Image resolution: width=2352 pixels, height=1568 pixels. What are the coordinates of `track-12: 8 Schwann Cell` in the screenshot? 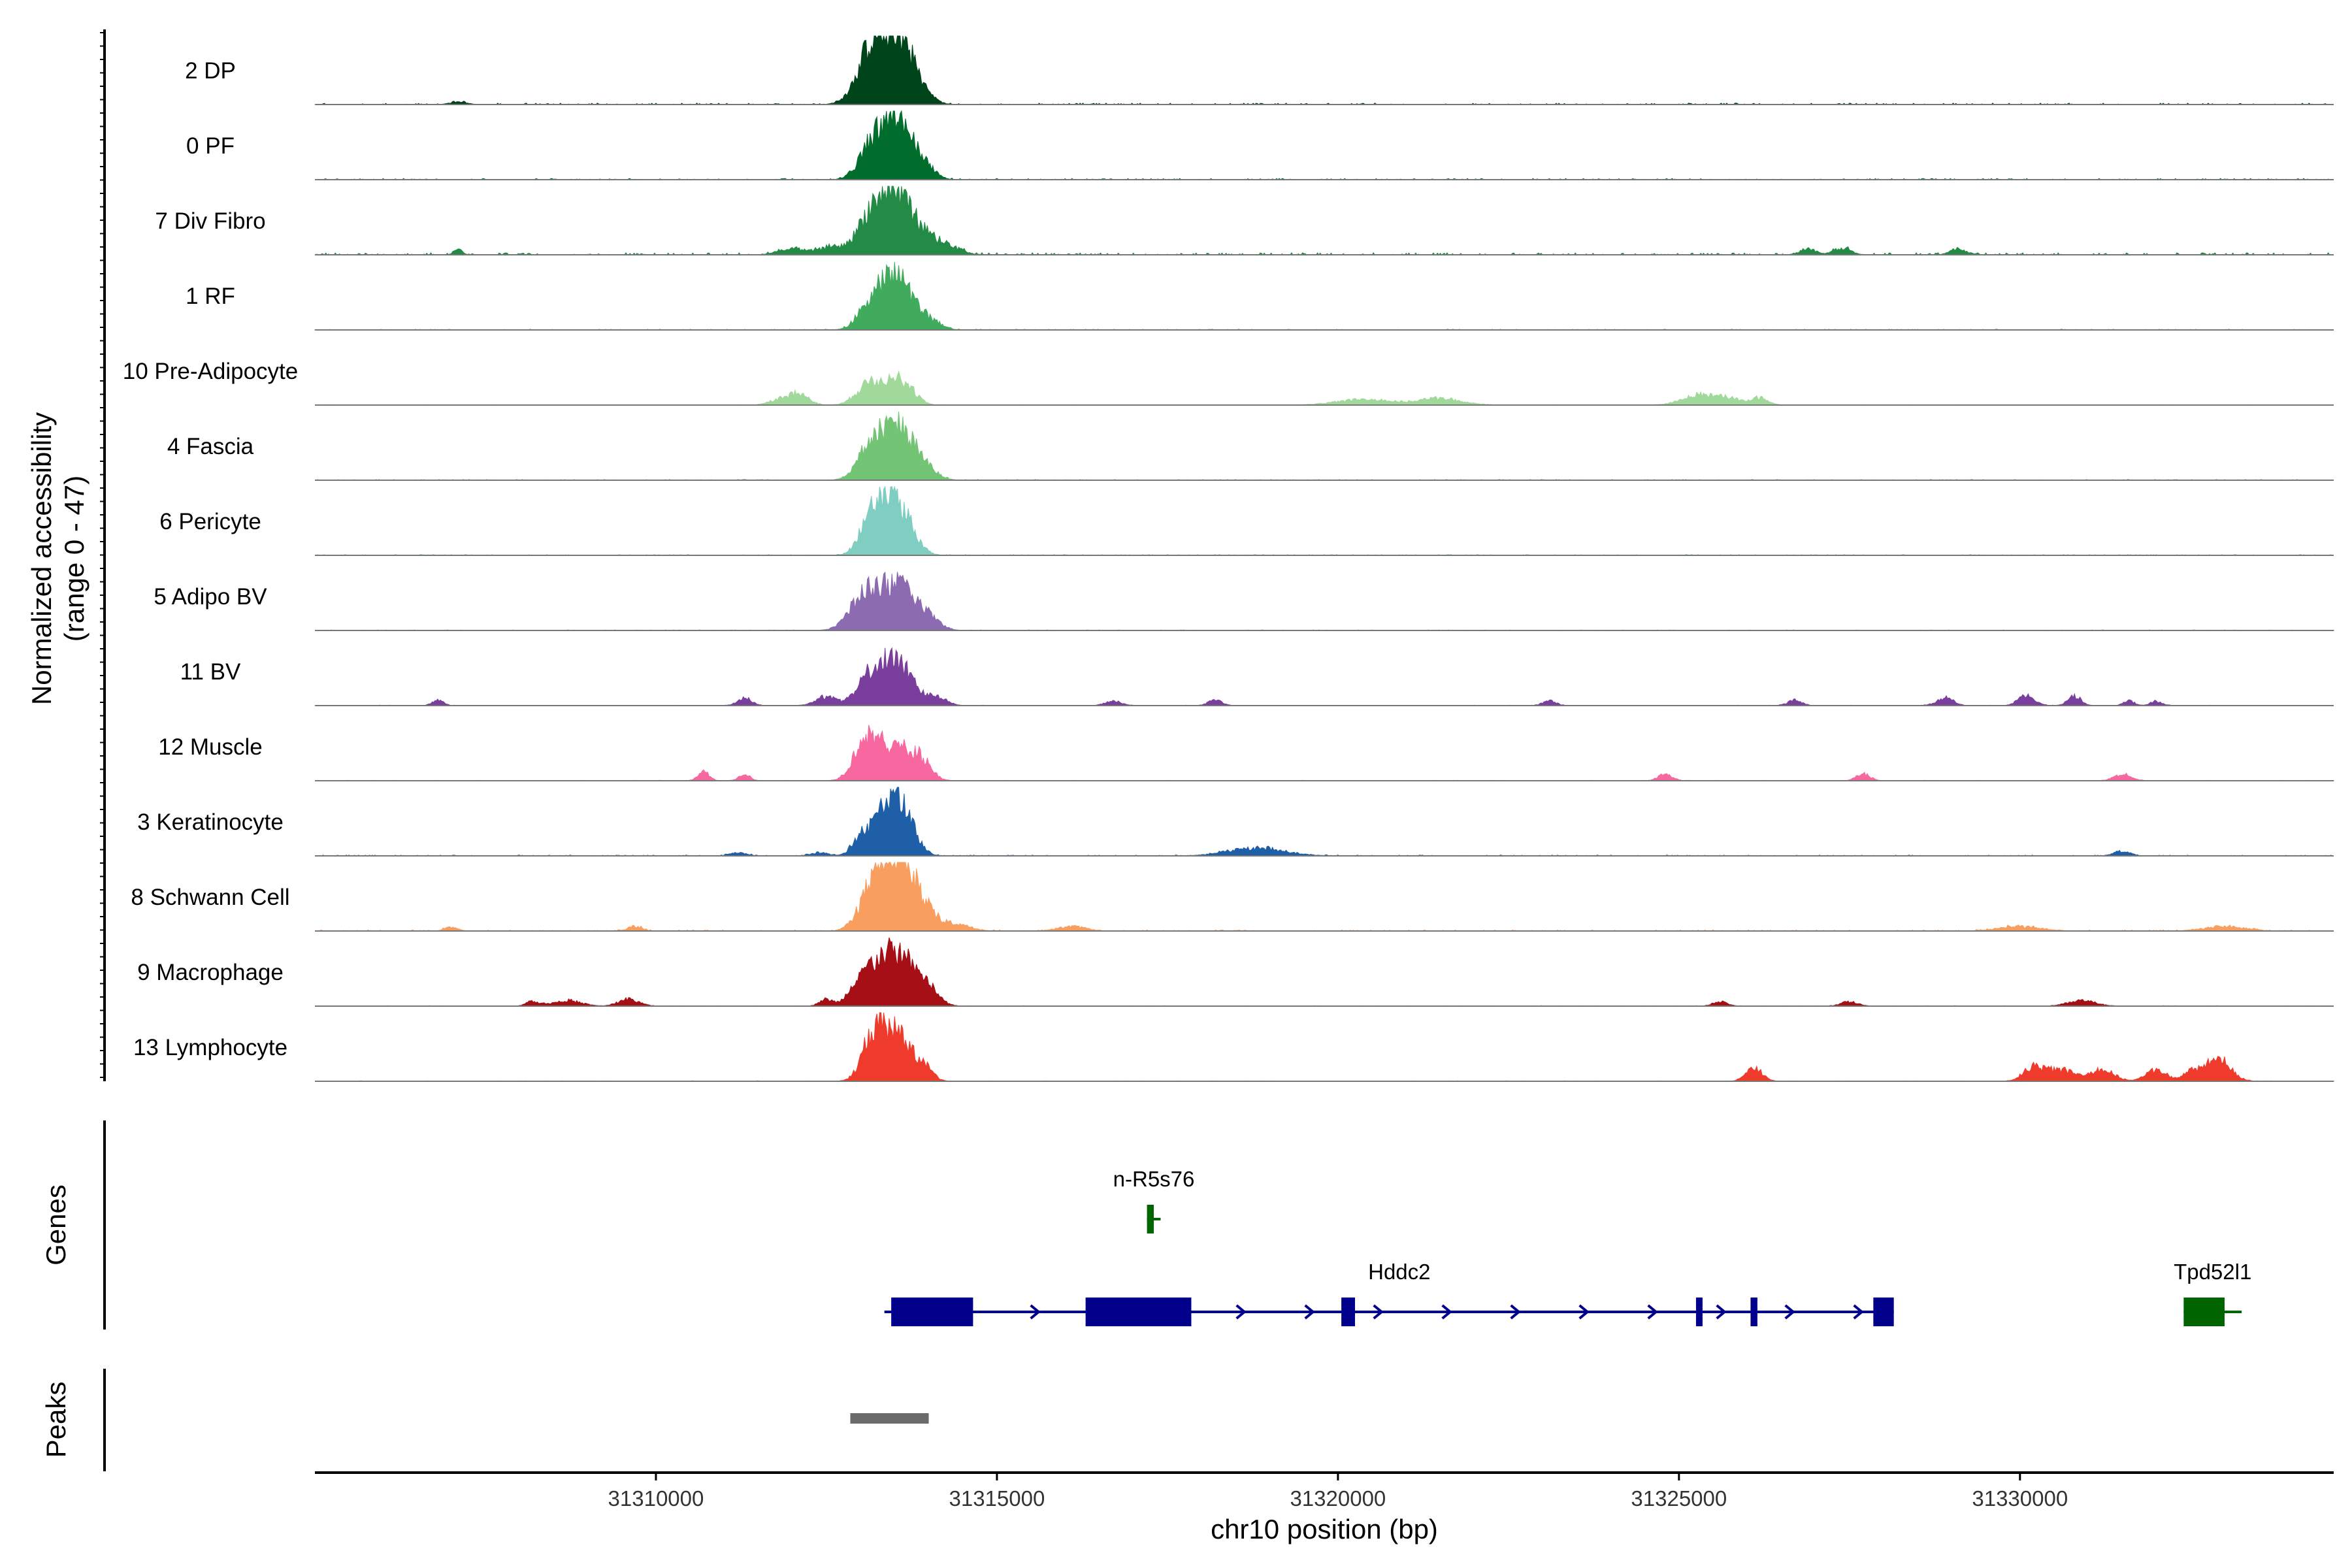 It's located at (1232, 896).